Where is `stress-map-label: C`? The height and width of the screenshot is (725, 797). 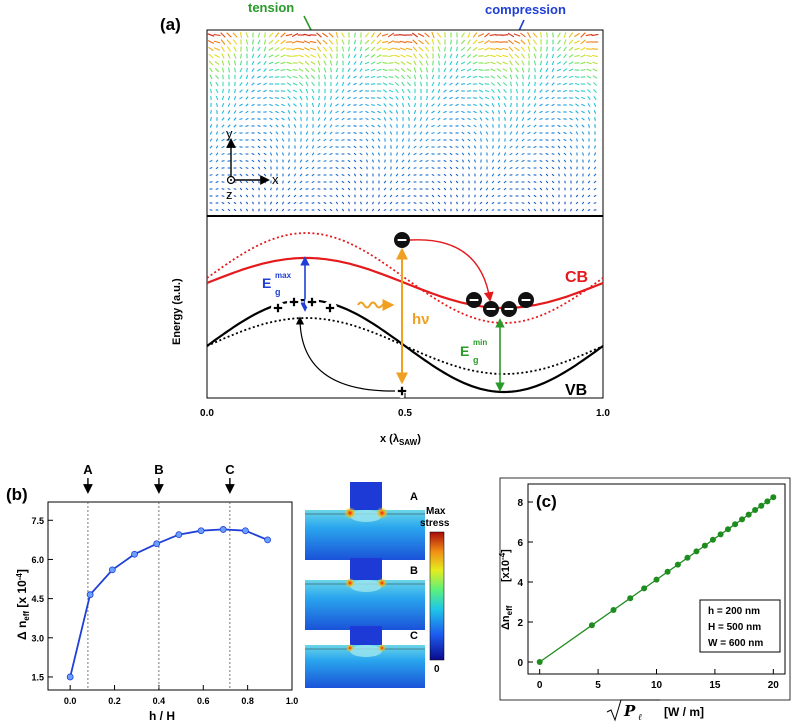
stress-map-label: C is located at coordinates (414, 636).